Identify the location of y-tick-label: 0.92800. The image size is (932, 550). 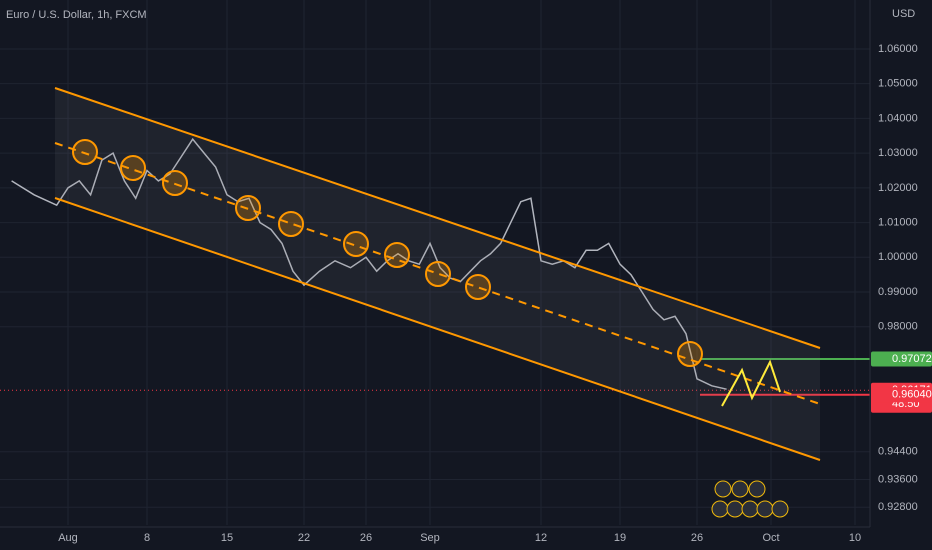
(898, 507).